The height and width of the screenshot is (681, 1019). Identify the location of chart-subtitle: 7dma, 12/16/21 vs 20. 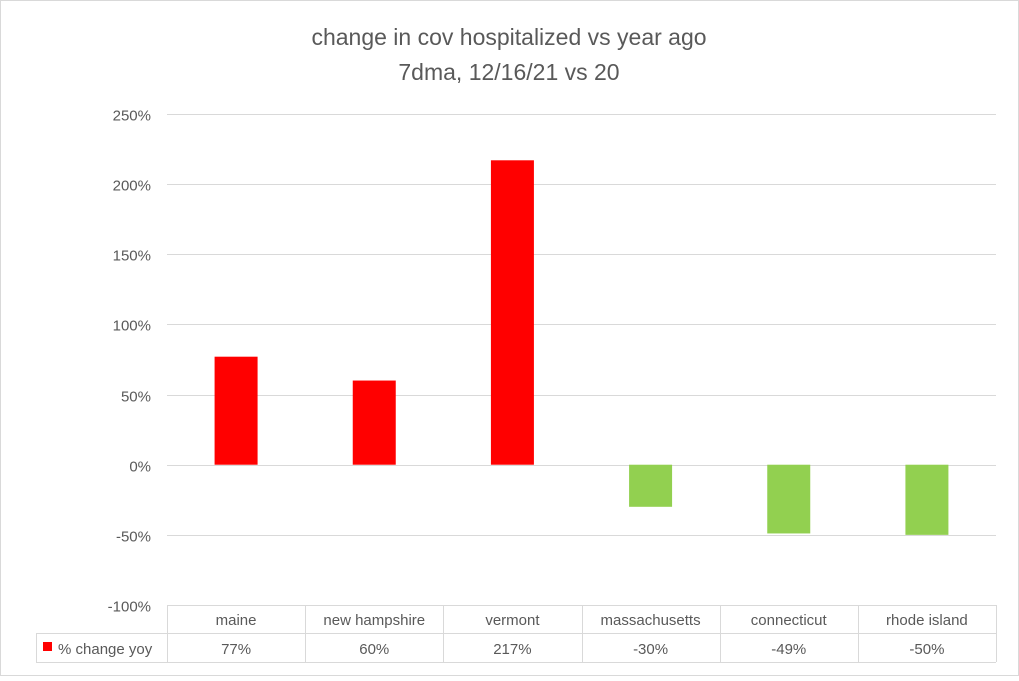
(508, 72).